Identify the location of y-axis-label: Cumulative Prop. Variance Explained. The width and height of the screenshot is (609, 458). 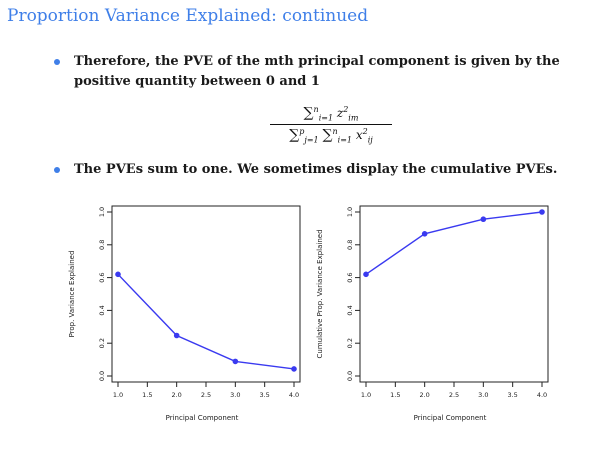
(320, 293).